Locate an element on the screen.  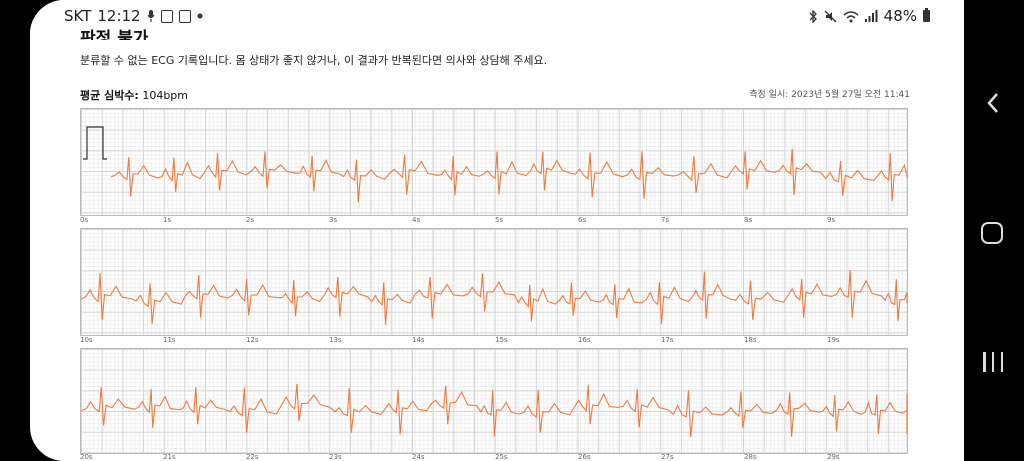
tick-label: 8s is located at coordinates (748, 220).